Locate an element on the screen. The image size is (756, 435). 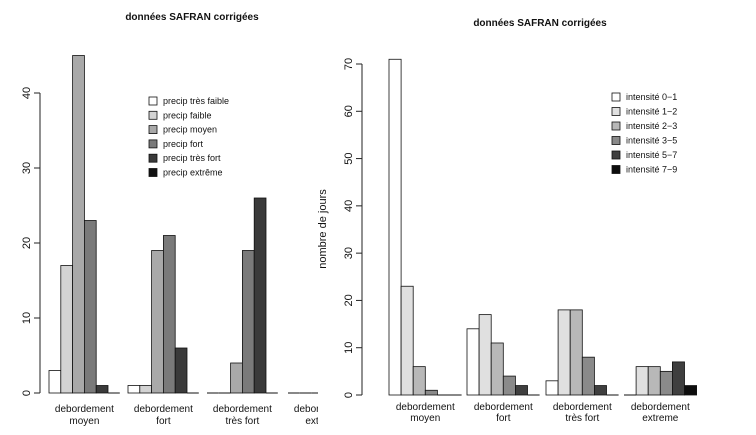
chart-left-y-tick-label: 0 is located at coordinates (27, 393).